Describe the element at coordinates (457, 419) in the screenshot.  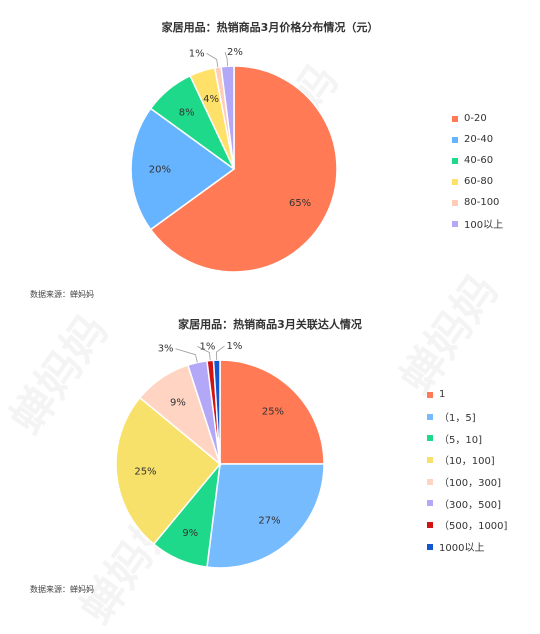
I see `legend-label: （1，5]` at that location.